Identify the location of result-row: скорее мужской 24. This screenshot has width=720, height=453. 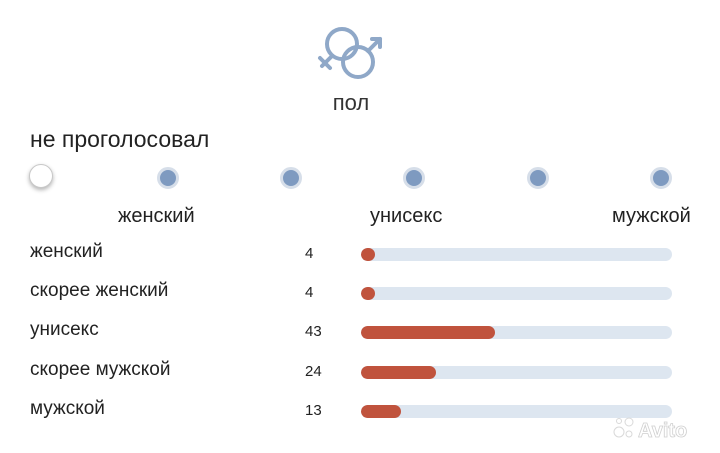
(360, 371).